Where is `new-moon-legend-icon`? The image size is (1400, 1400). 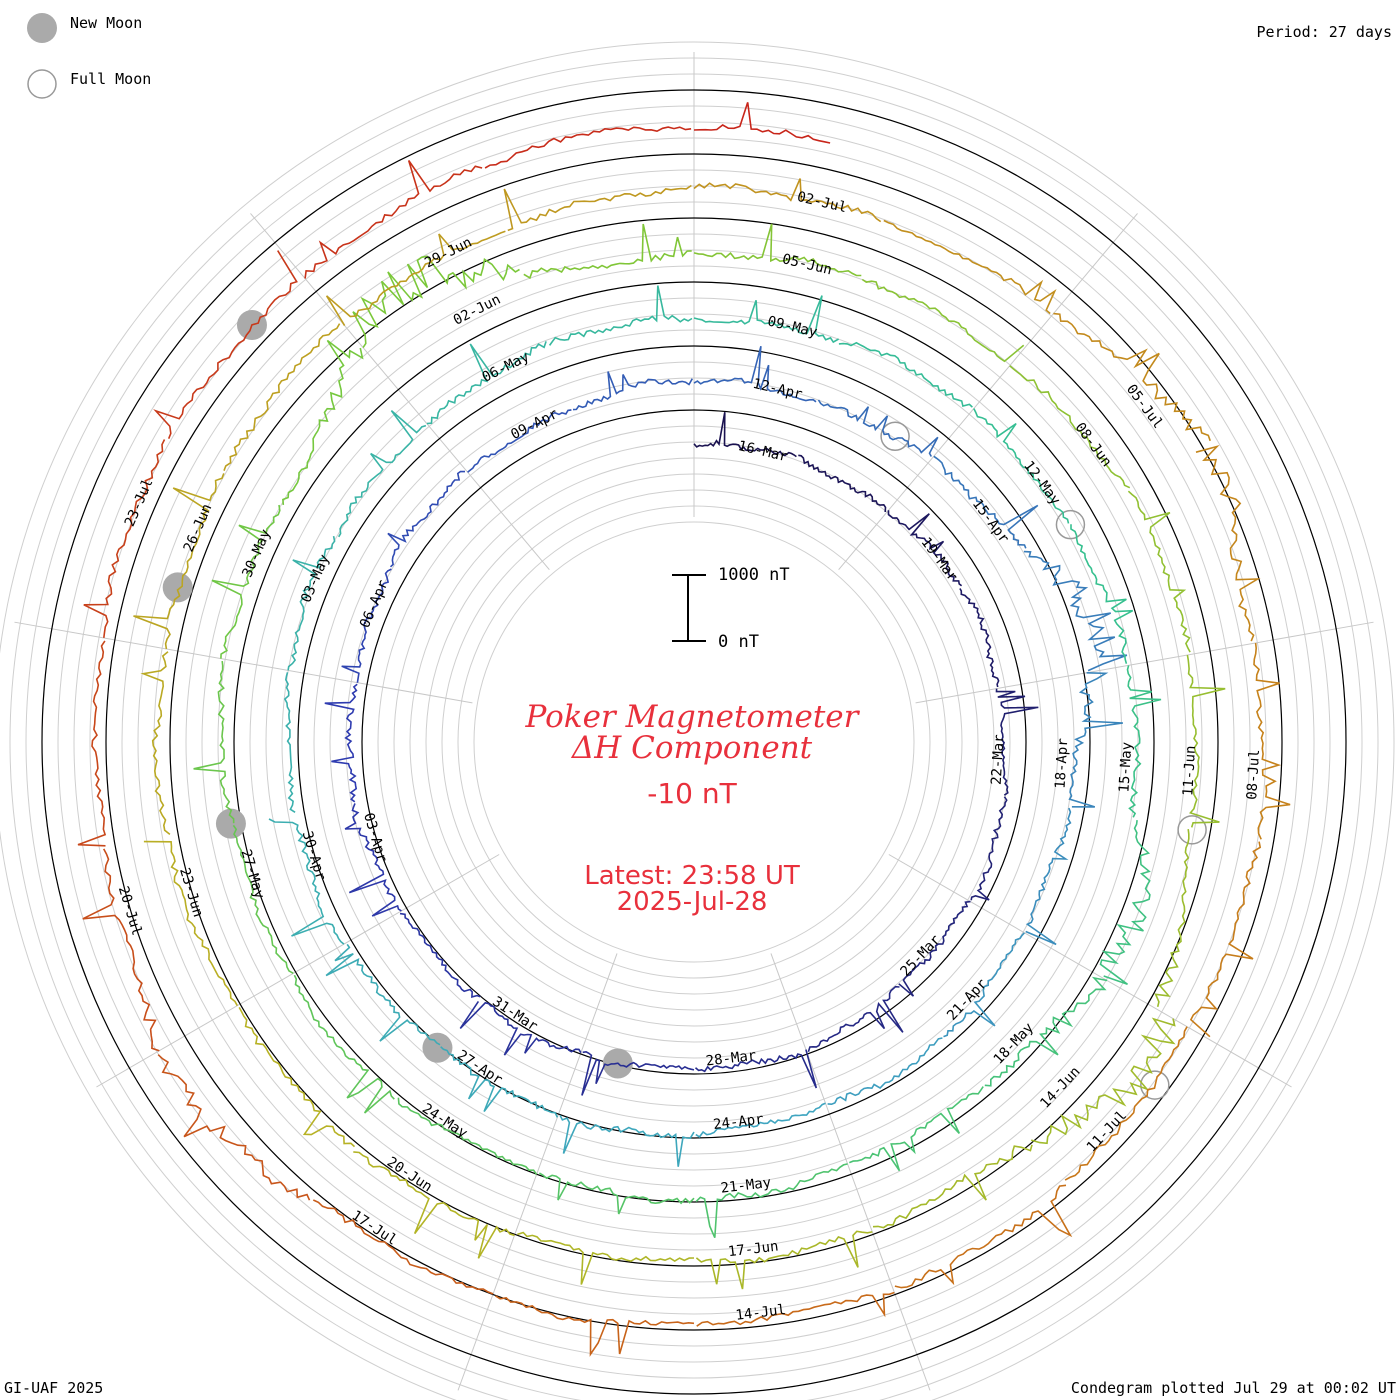
new-moon-legend-icon is located at coordinates (42, 28).